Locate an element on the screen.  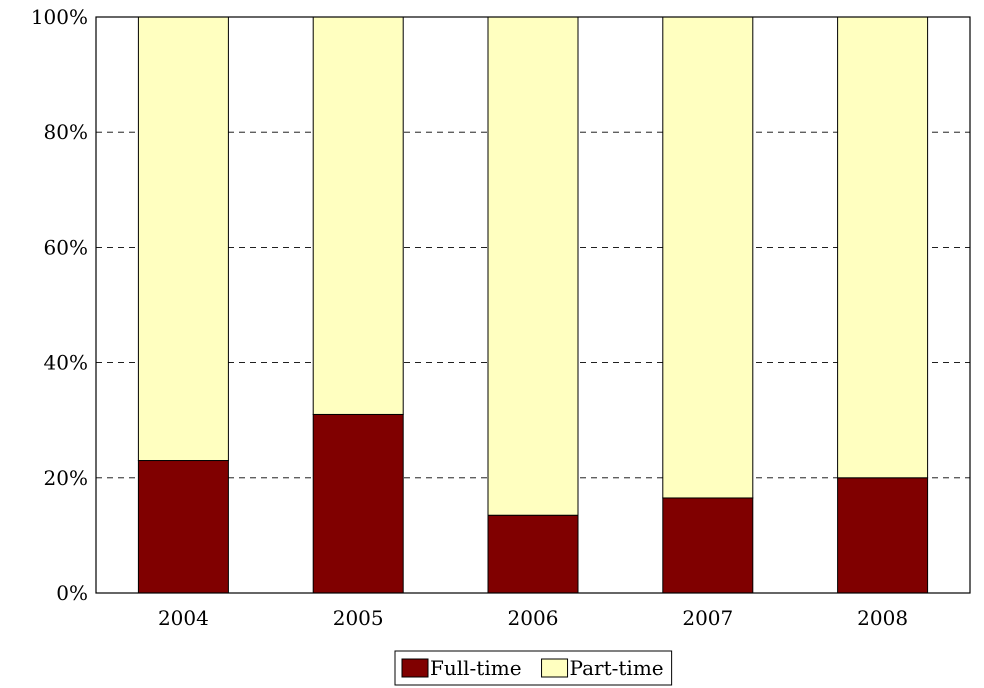
x-tick-label: 2006 is located at coordinates (533, 618).